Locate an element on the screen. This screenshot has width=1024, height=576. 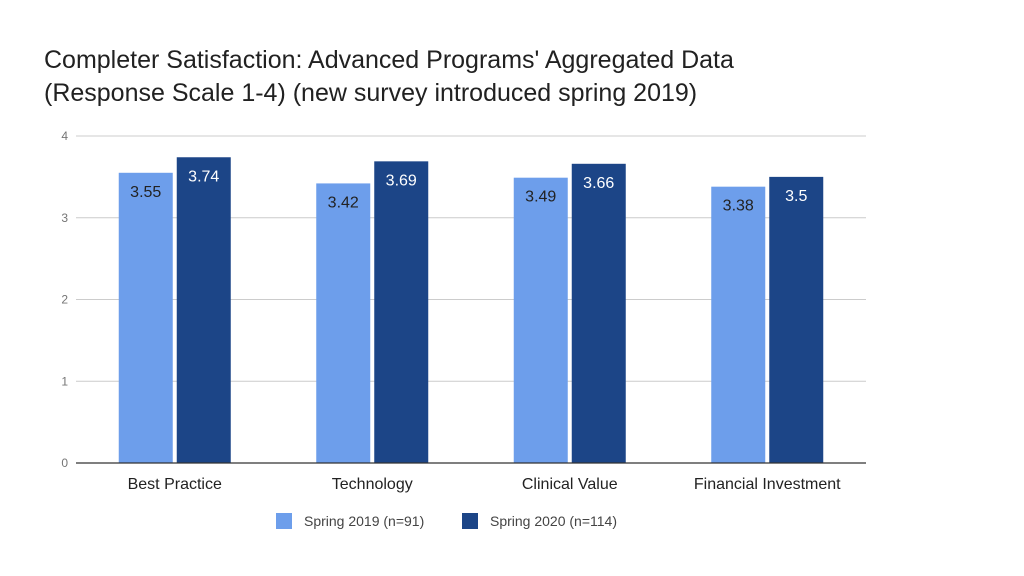
legend-label-2: Spring 2020 (n=114) is located at coordinates (553, 521).